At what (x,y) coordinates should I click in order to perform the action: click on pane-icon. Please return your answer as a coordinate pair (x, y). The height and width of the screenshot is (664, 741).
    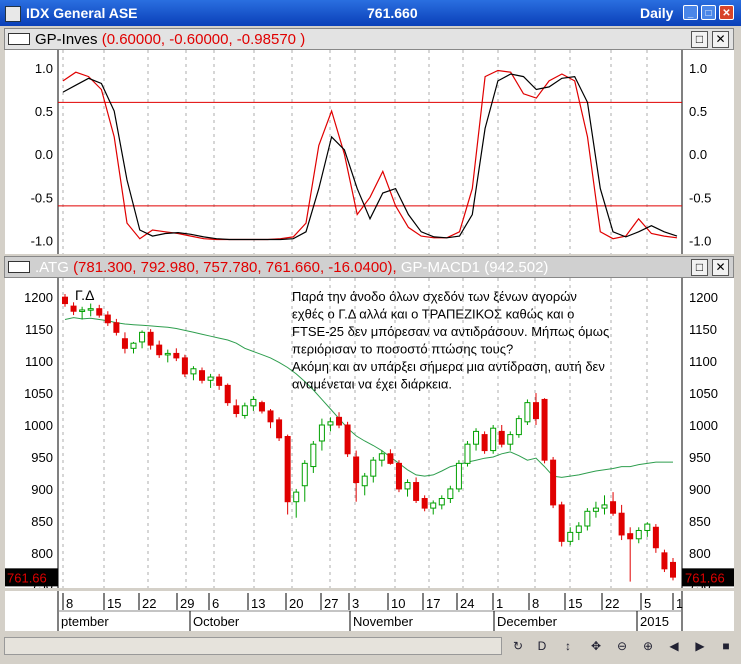
    Looking at the image, I should click on (19, 39).